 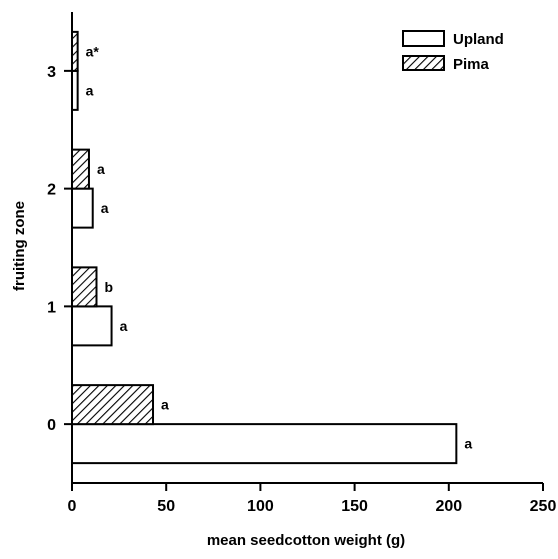 What do you see at coordinates (260, 506) in the screenshot?
I see `x-tick-label: 100` at bounding box center [260, 506].